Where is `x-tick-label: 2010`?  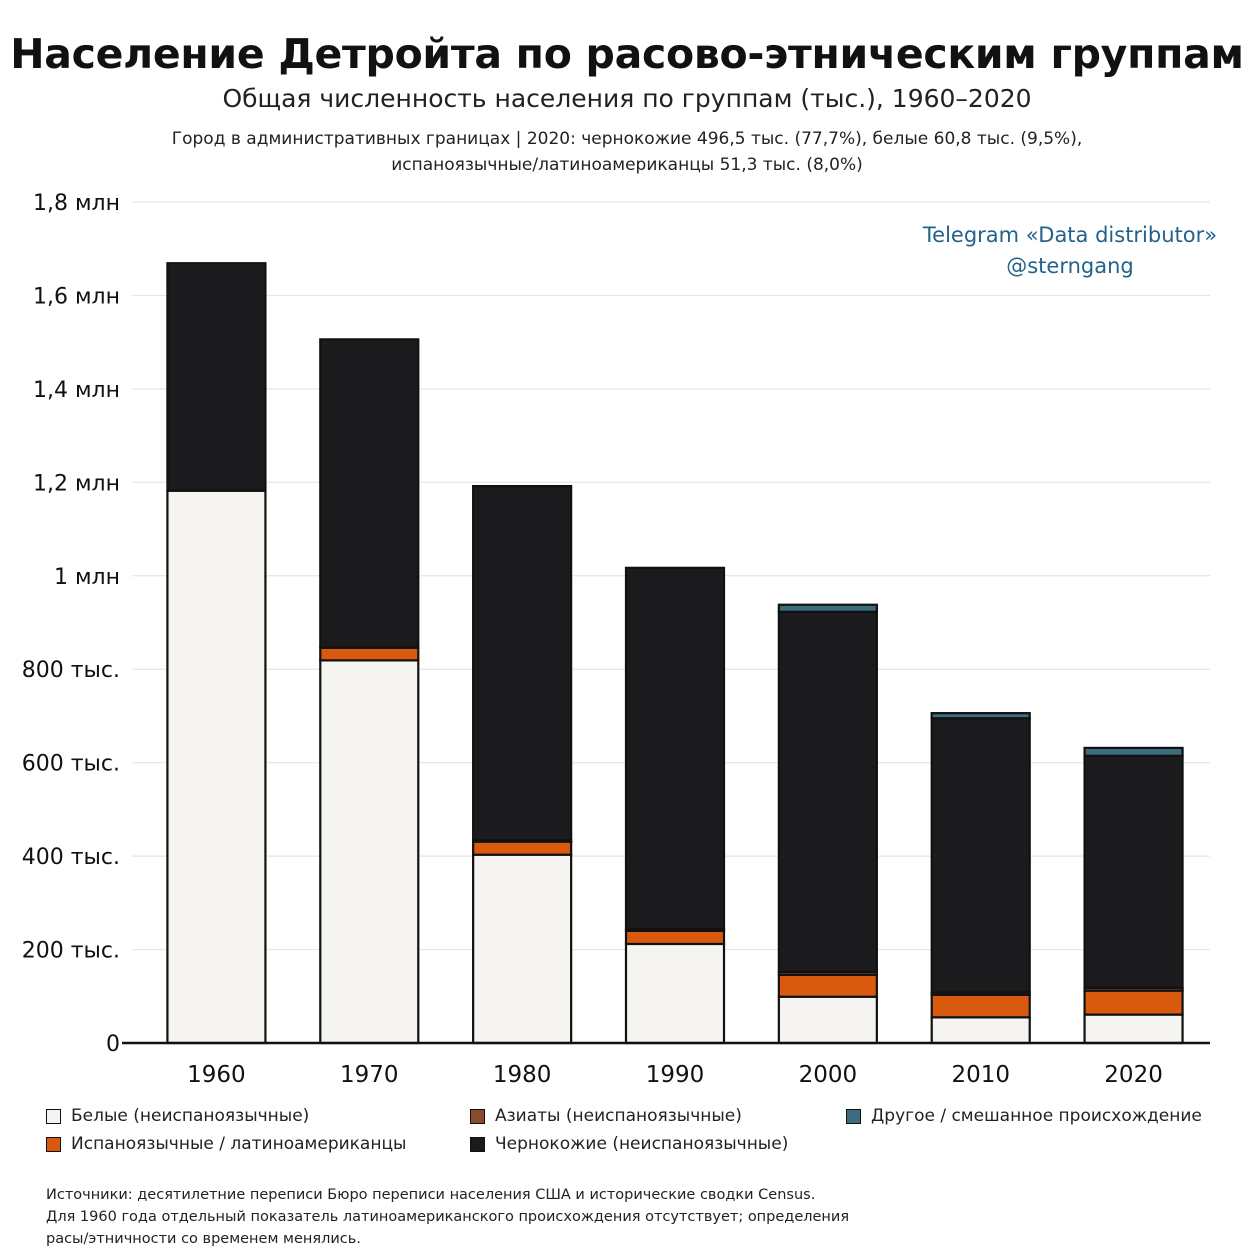
x-tick-label: 2010 is located at coordinates (980, 1075).